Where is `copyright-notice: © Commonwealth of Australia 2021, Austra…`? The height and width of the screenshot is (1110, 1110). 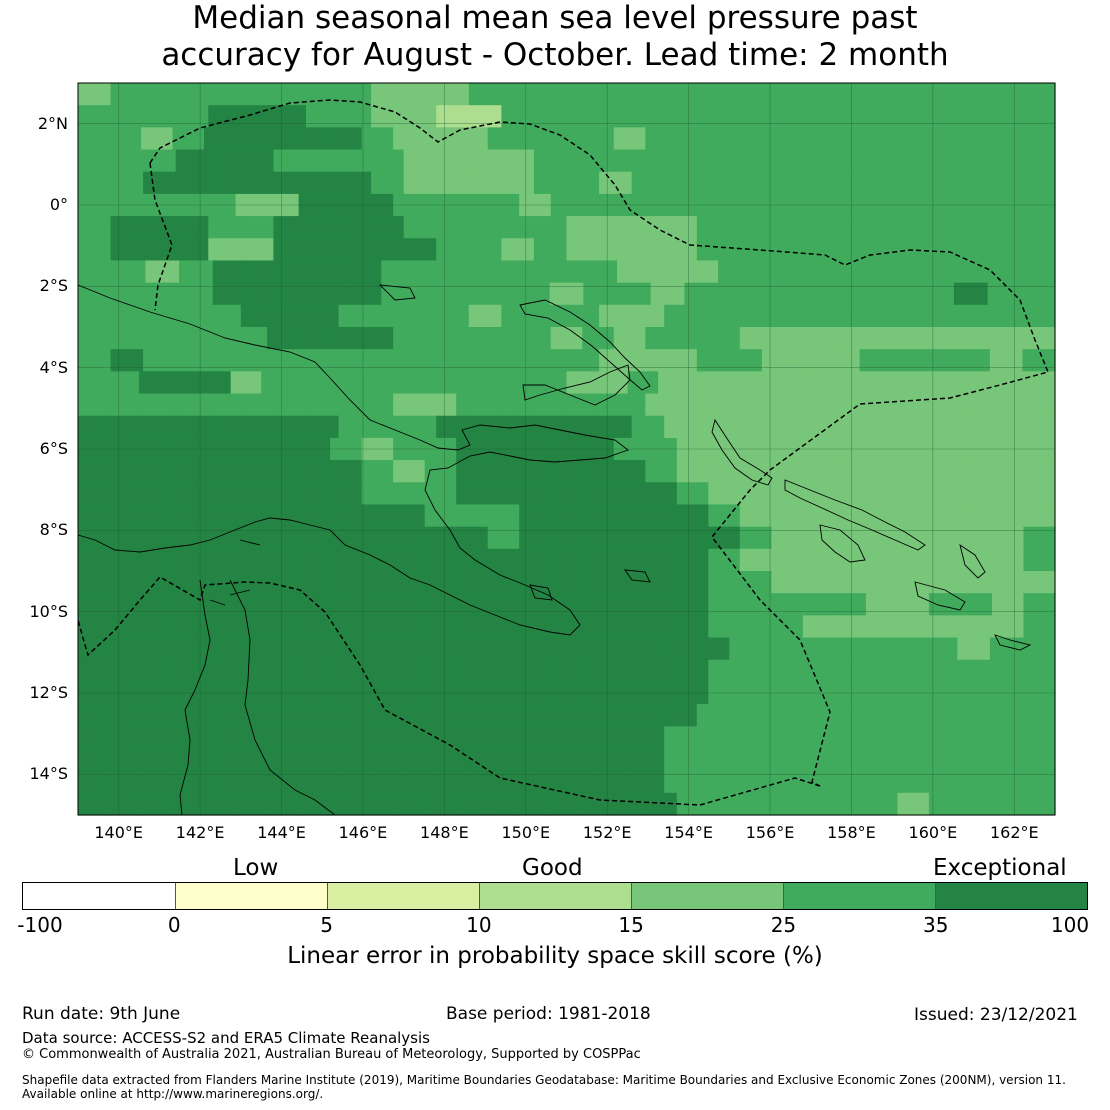 copyright-notice: © Commonwealth of Australia 2021, Austra… is located at coordinates (331, 1054).